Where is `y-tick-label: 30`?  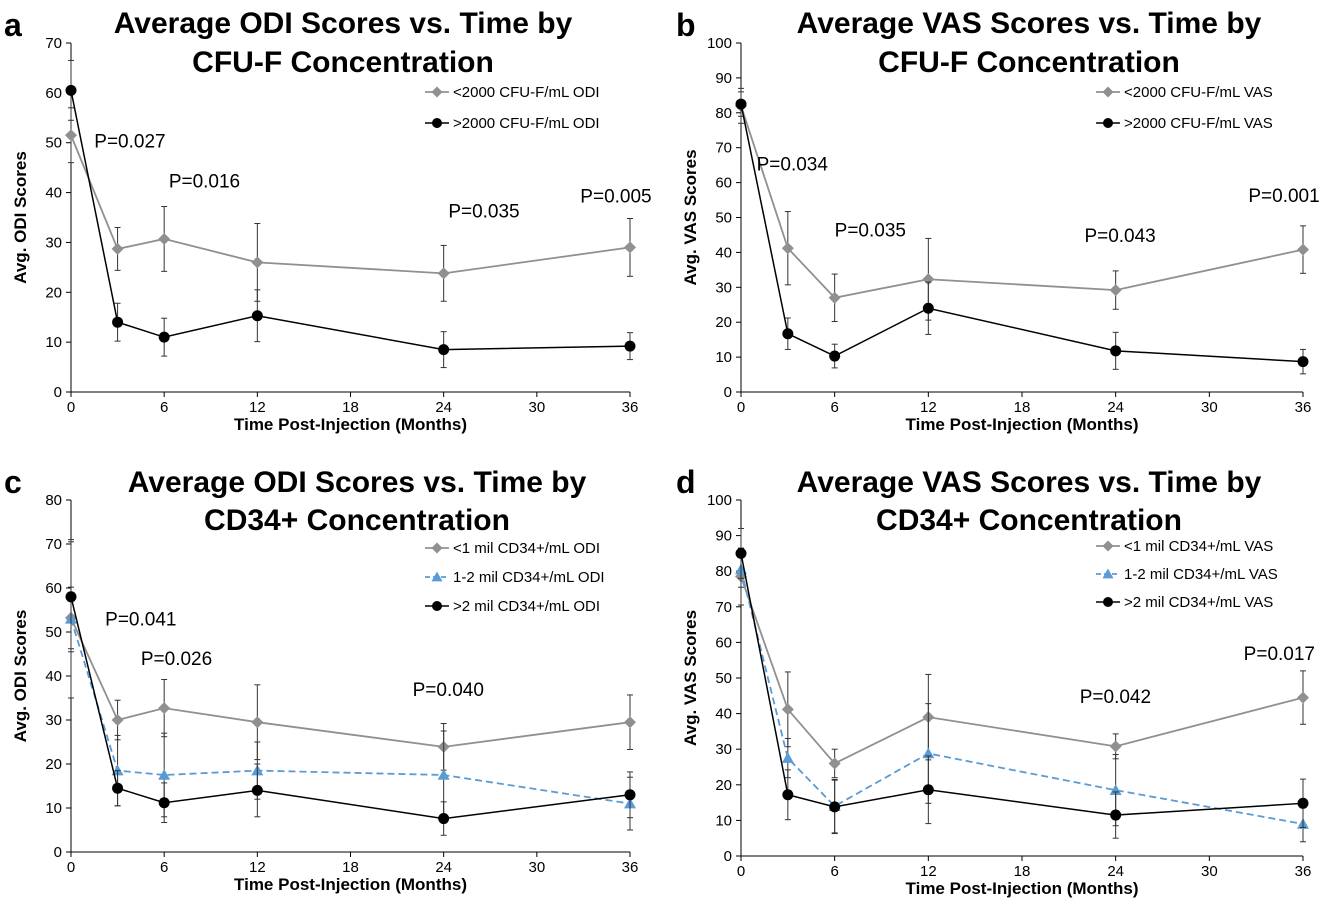 y-tick-label: 30 is located at coordinates (53, 242).